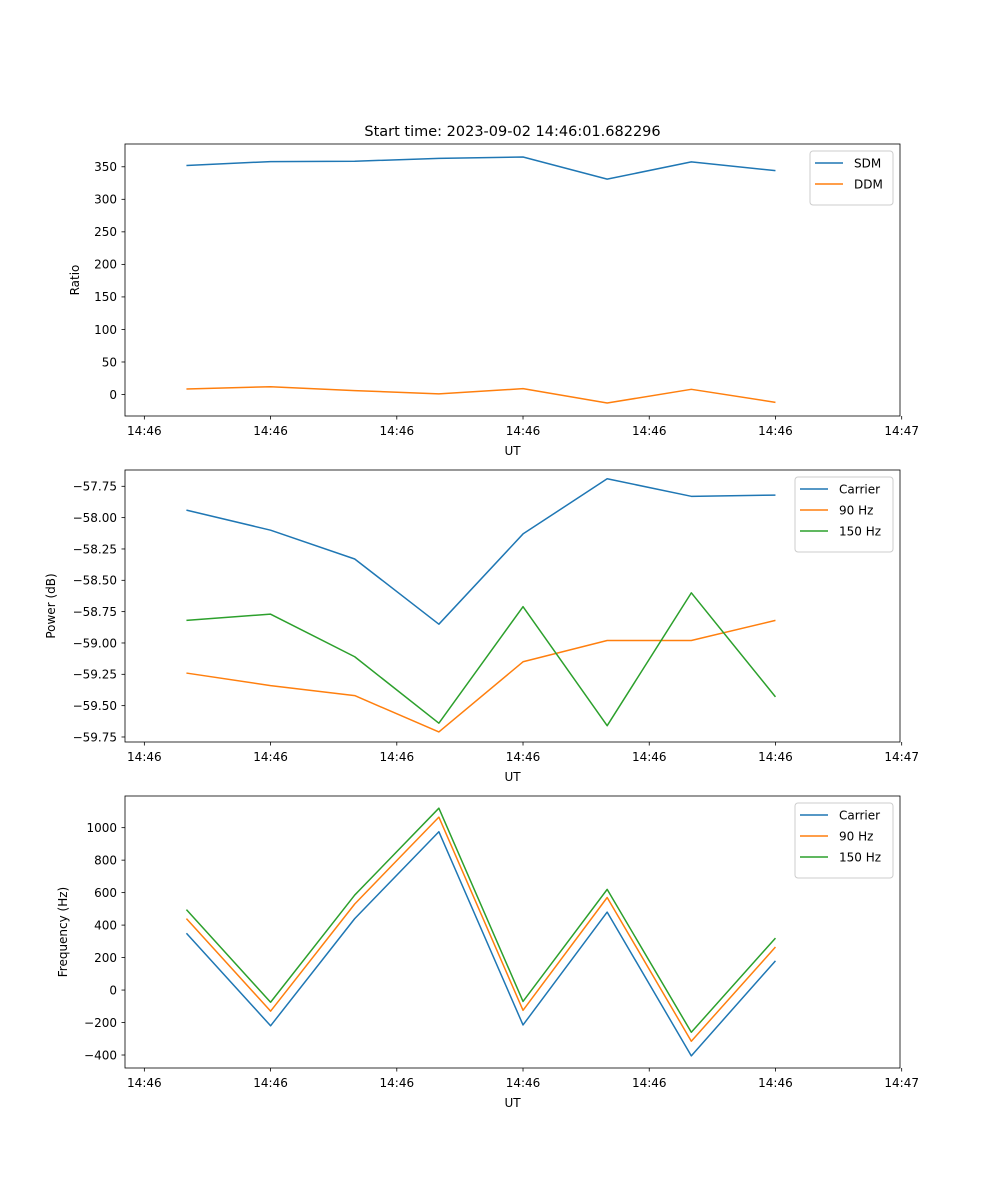 Image resolution: width=1000 pixels, height=1200 pixels. What do you see at coordinates (512, 132) in the screenshot?
I see `figure-title: Start time: 2023-09-02 14:46:01.682296` at bounding box center [512, 132].